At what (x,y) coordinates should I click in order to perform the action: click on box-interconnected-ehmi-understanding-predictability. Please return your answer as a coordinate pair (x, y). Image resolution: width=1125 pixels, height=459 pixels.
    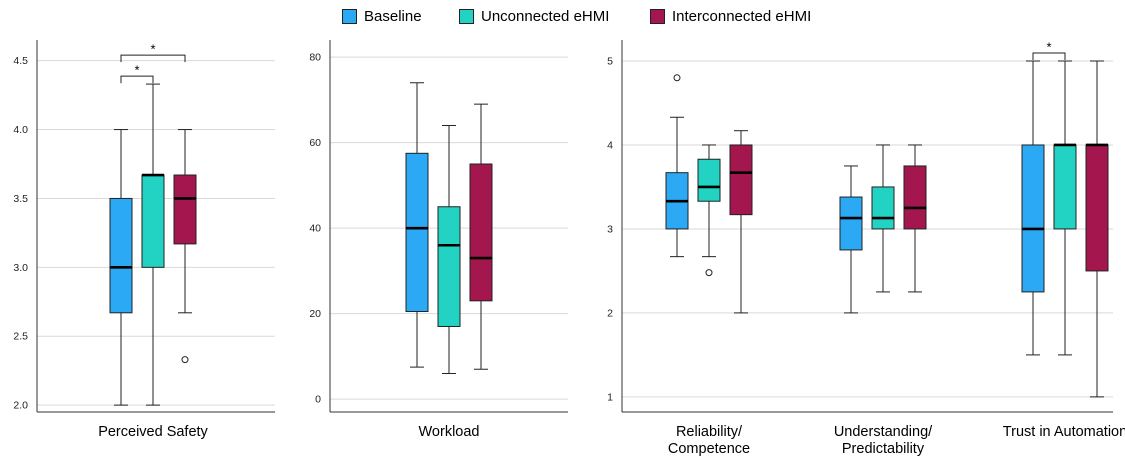
    Looking at the image, I should click on (915, 218).